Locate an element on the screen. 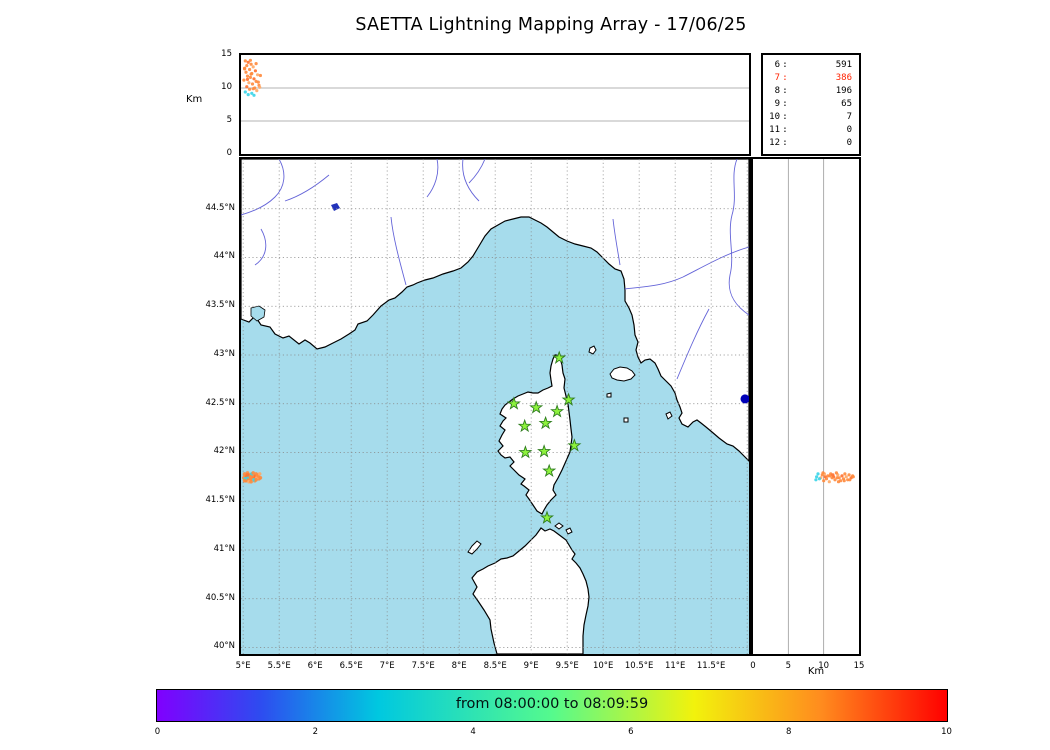  map-x-tick: 7.5°E is located at coordinates (423, 666).